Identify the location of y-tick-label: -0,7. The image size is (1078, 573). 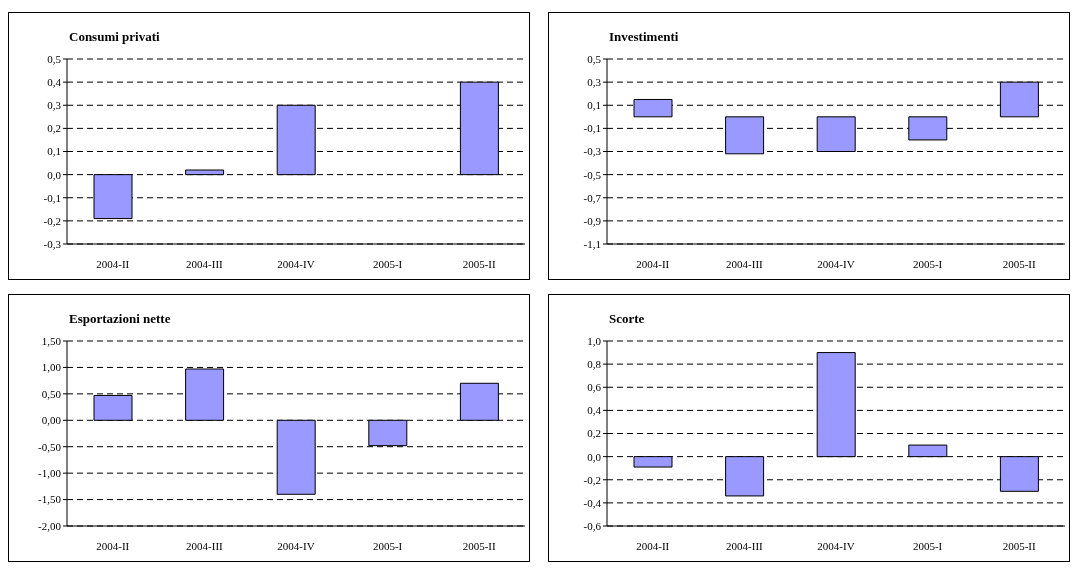
(592, 197).